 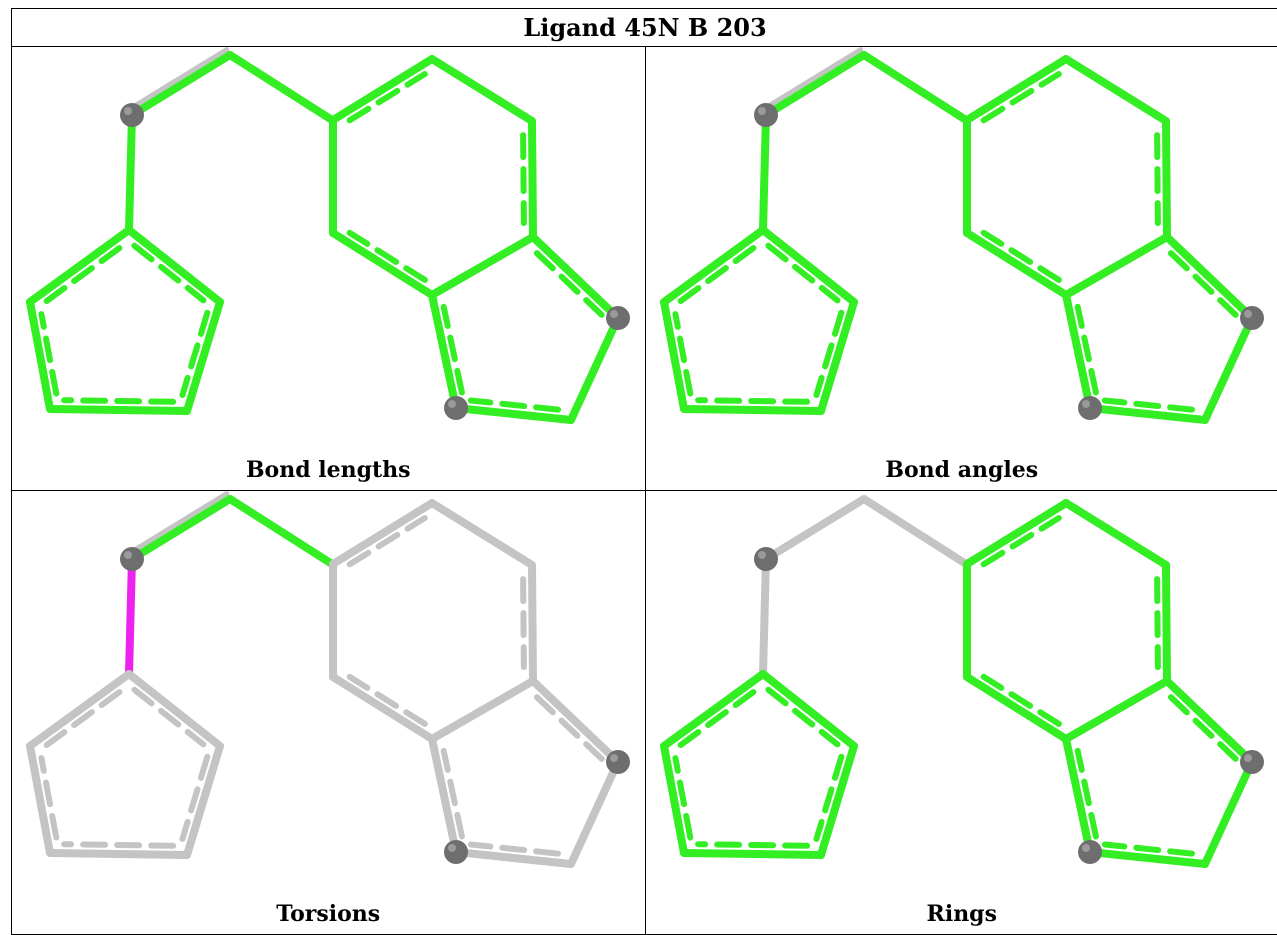 I want to click on figure-title: Ligand 45N B 203, so click(x=644, y=28).